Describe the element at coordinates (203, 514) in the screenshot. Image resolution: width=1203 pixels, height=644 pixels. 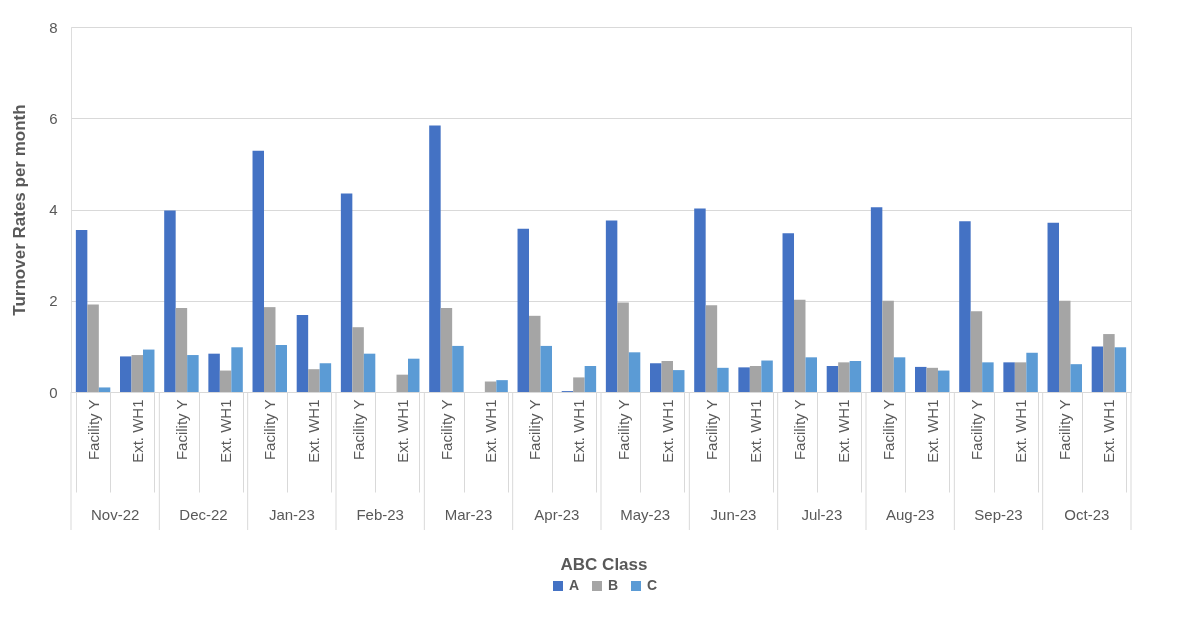
I see `text: Dec-22` at that location.